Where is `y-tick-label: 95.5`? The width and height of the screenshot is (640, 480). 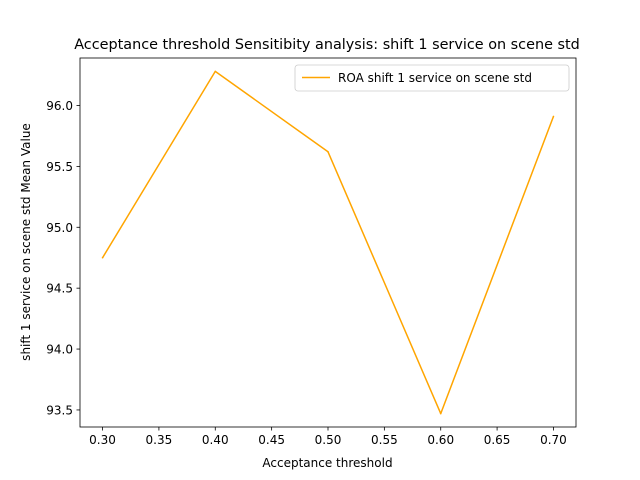 y-tick-label: 95.5 is located at coordinates (59, 167).